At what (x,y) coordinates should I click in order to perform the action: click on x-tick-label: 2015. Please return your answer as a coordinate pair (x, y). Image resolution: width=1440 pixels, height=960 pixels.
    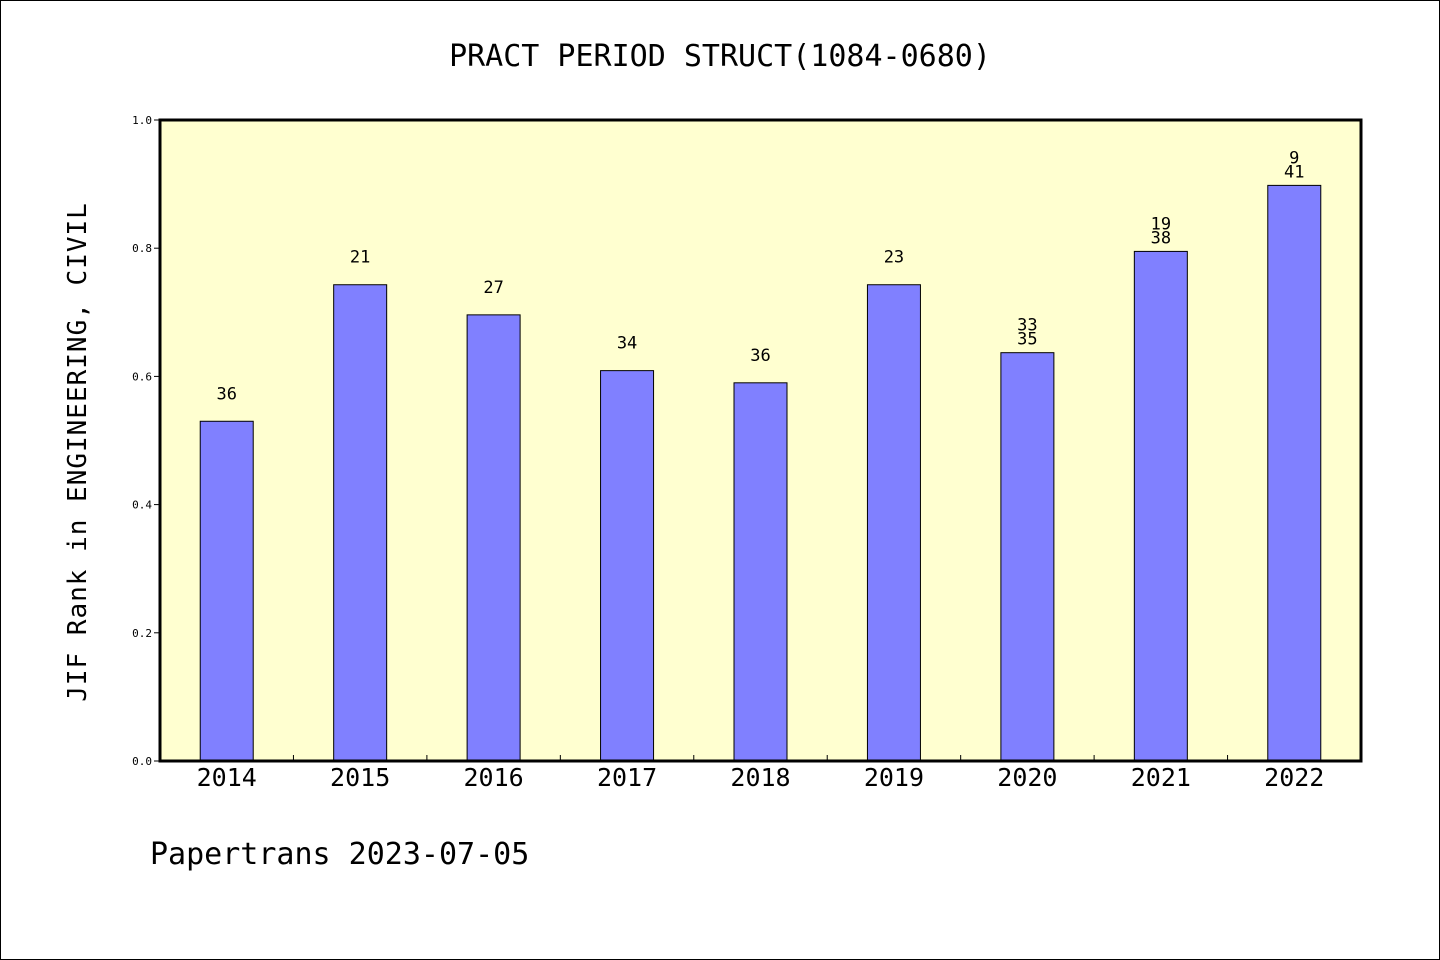
    Looking at the image, I should click on (360, 777).